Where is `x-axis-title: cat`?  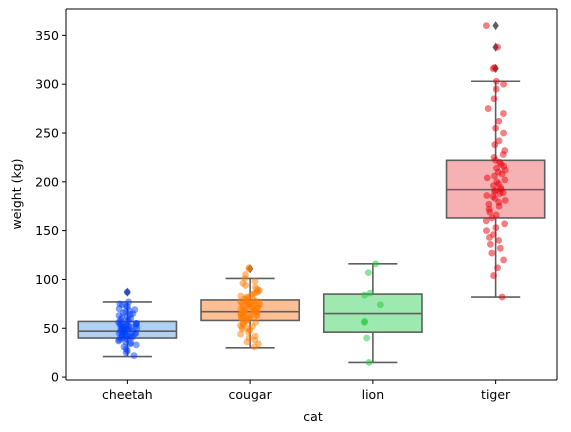
x-axis-title: cat is located at coordinates (313, 416).